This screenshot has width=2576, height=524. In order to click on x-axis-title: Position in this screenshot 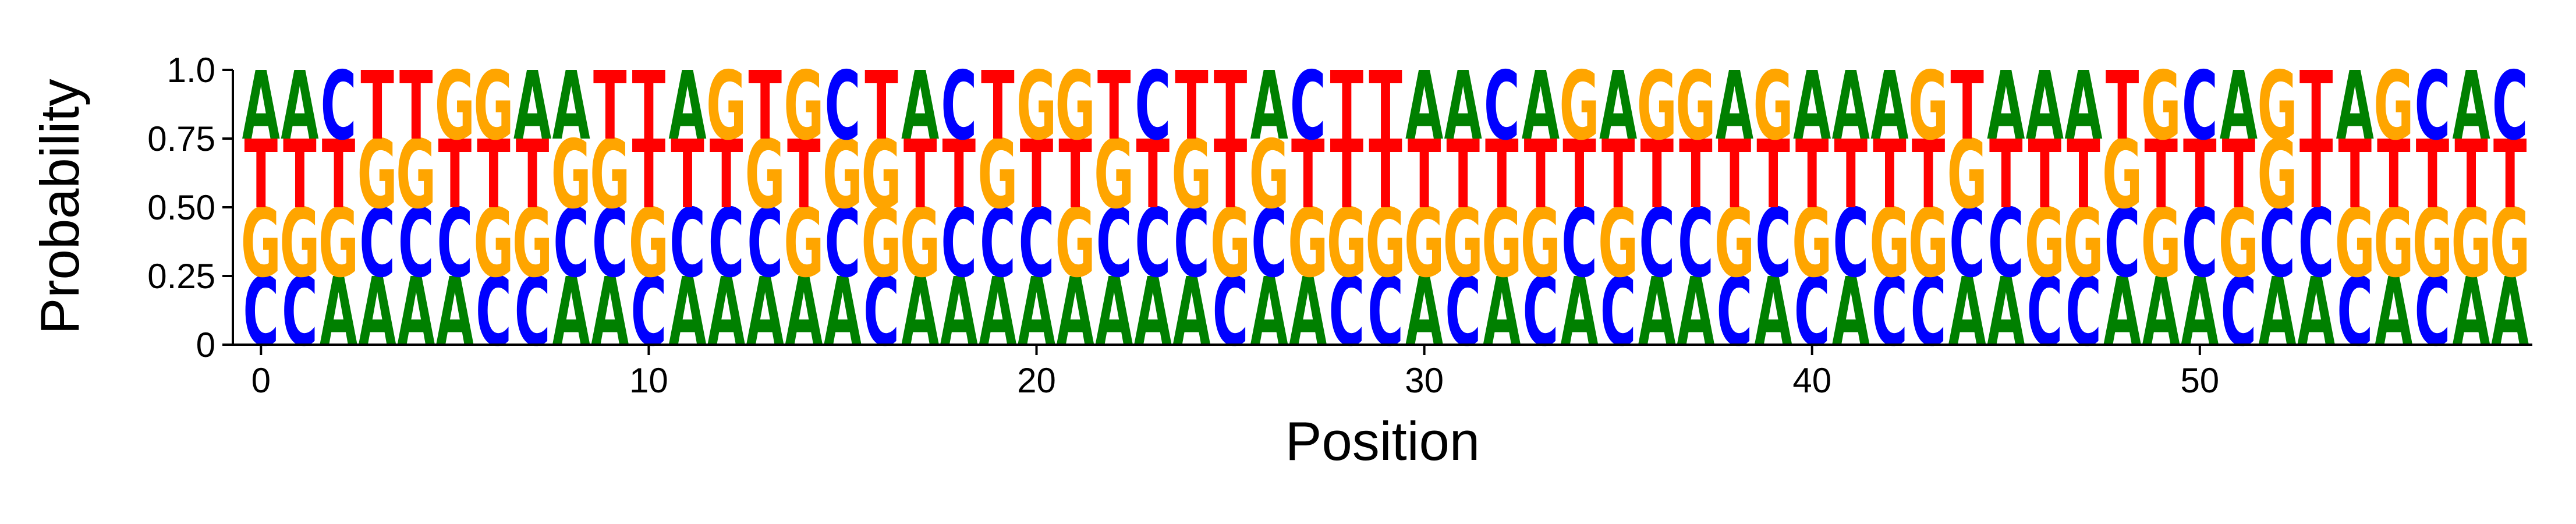, I will do `click(1382, 441)`.